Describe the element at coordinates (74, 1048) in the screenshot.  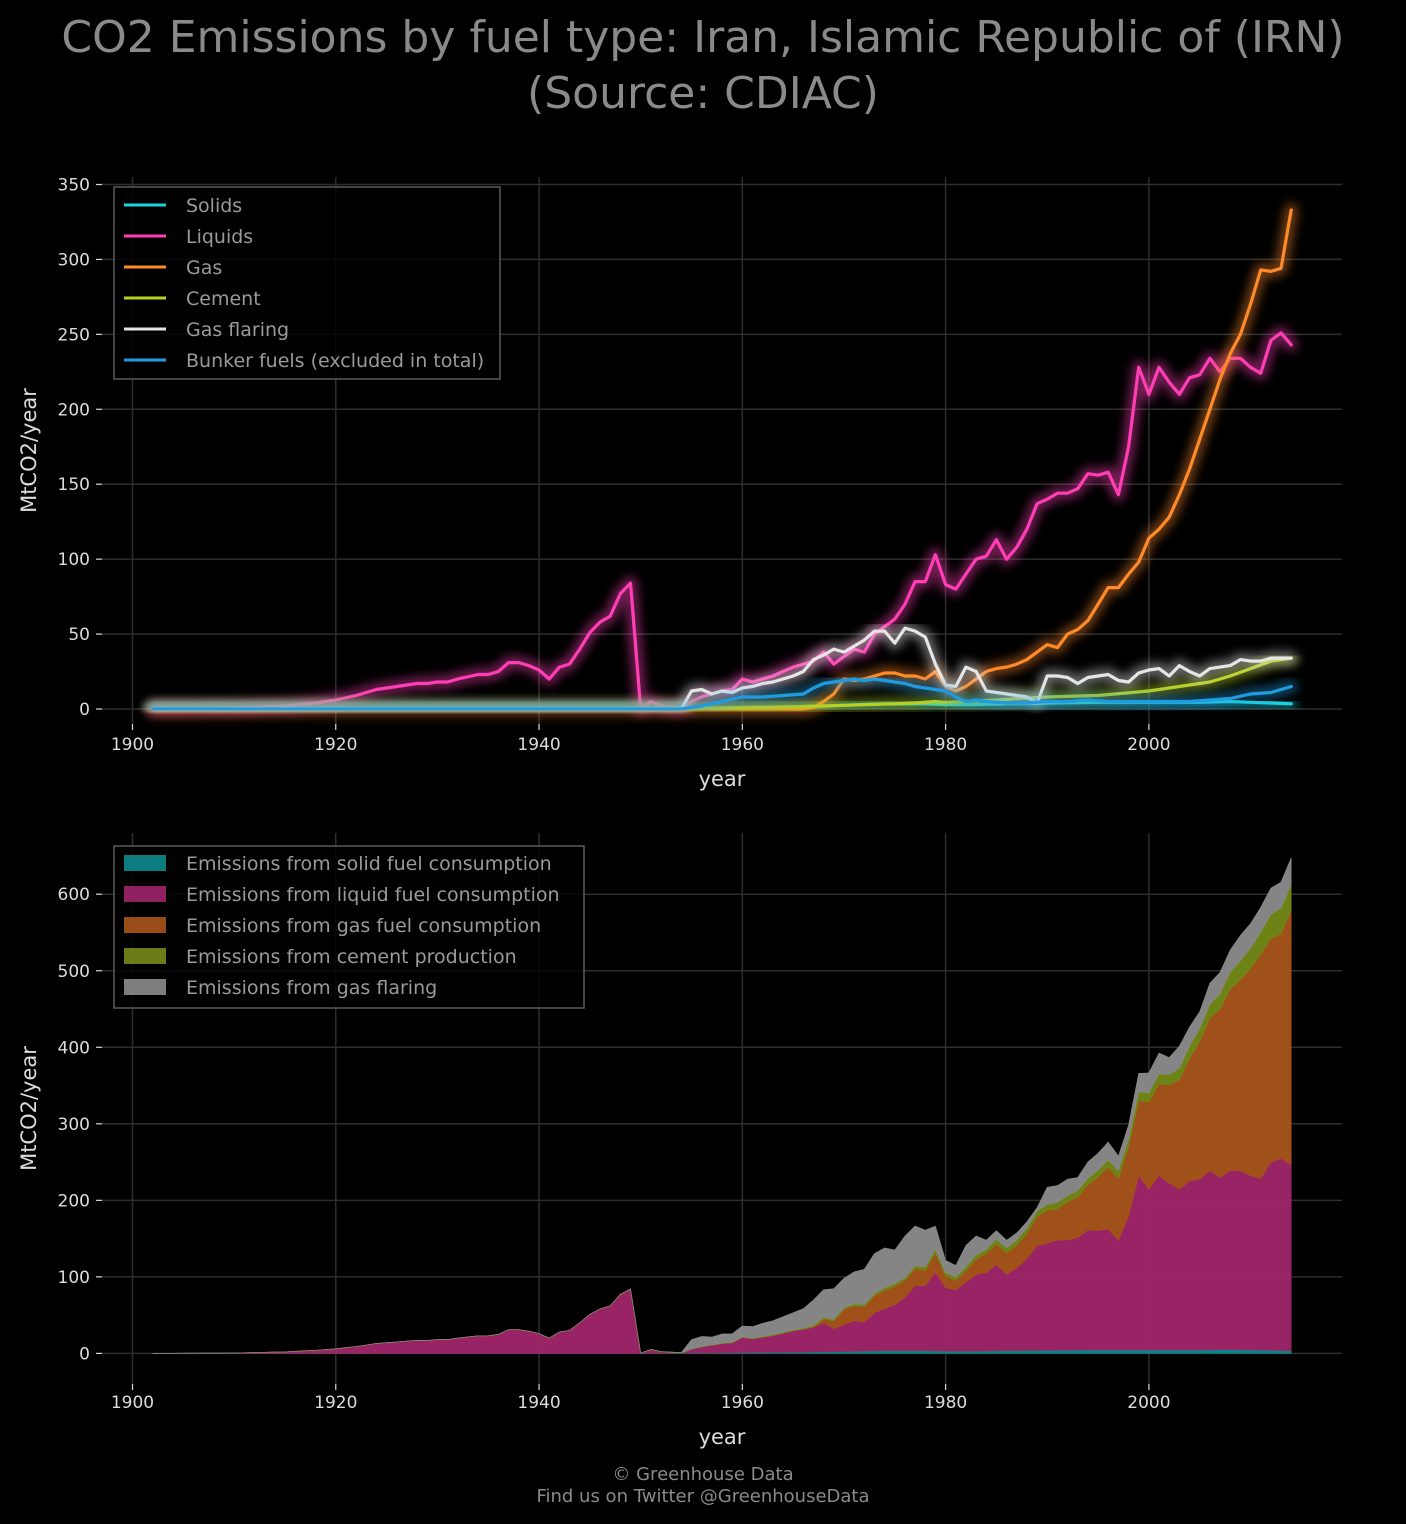
I see `bottom-ytick-label: 400` at that location.